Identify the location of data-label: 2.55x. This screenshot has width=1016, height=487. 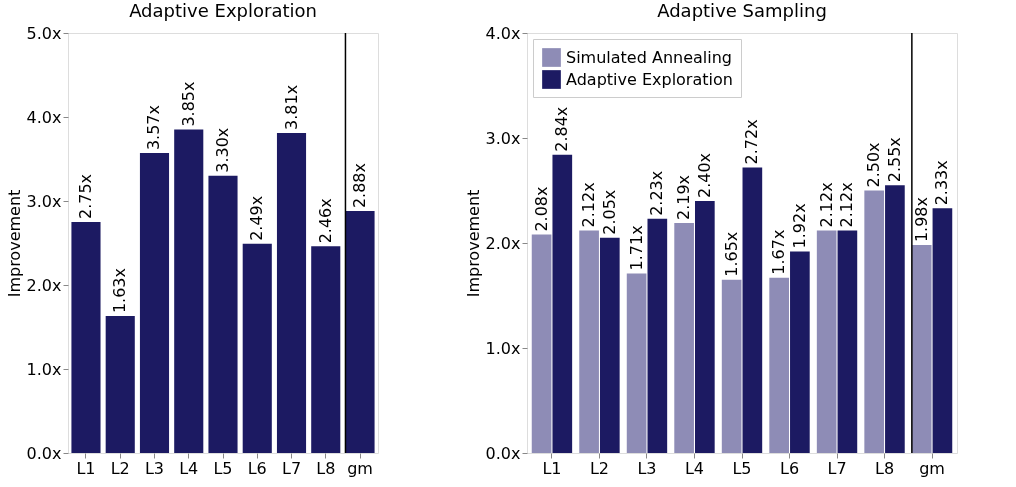
(894, 160).